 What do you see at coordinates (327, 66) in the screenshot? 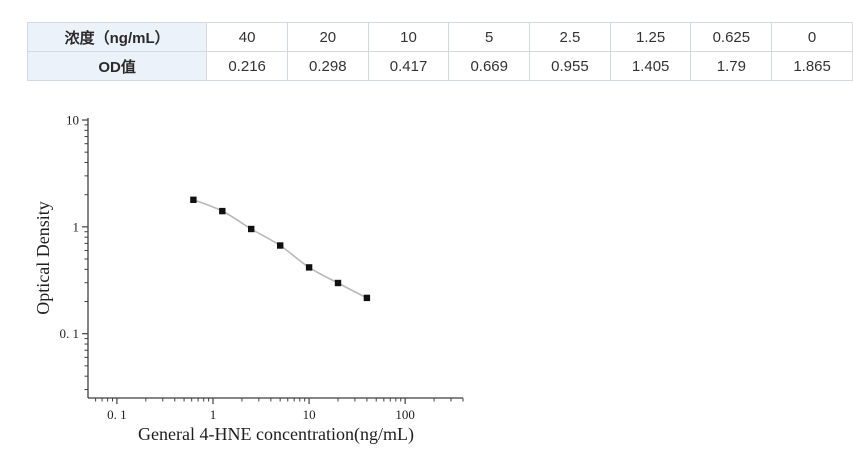
I see `table-cell: 0.298` at bounding box center [327, 66].